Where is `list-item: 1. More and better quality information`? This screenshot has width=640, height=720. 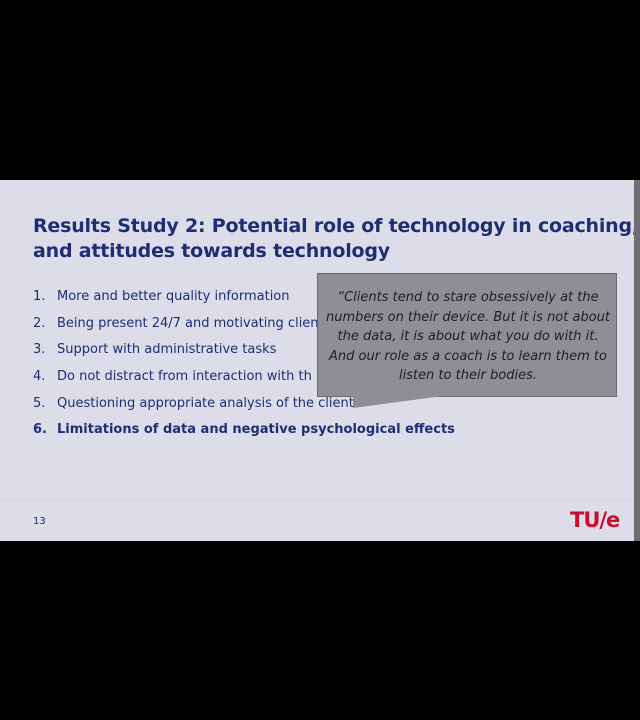 list-item: 1. More and better quality information is located at coordinates (244, 297).